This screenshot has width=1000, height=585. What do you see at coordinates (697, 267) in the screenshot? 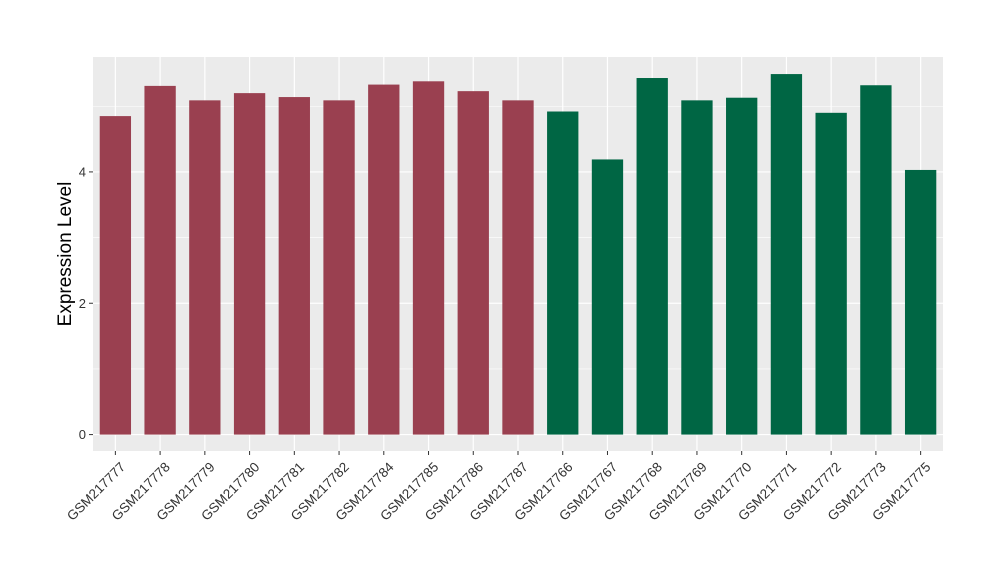
I see `bar-GSM217769` at bounding box center [697, 267].